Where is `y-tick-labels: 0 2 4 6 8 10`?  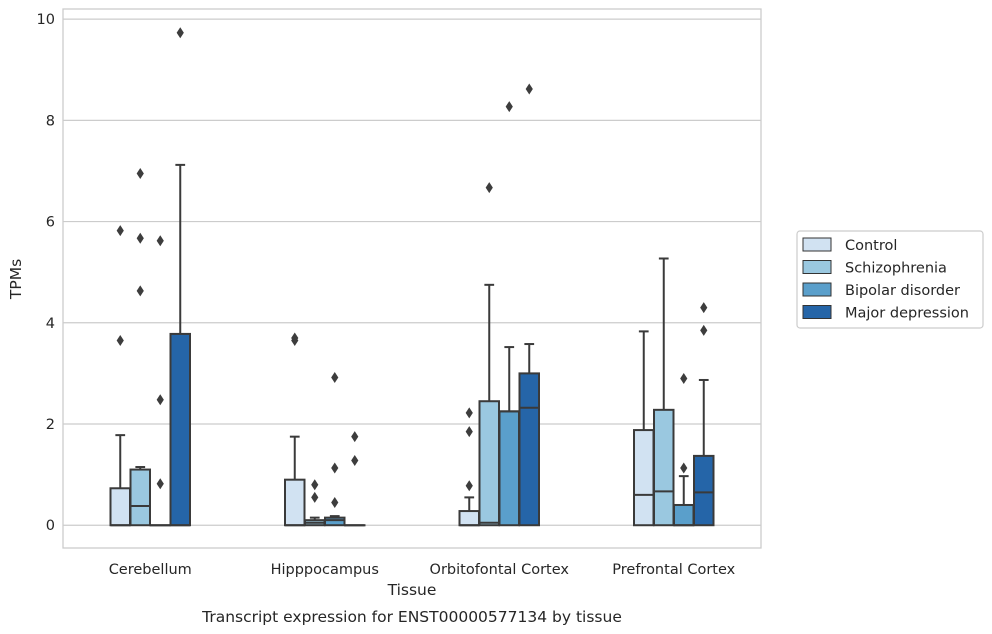 y-tick-labels: 0 2 4 6 8 10 is located at coordinates (46, 273).